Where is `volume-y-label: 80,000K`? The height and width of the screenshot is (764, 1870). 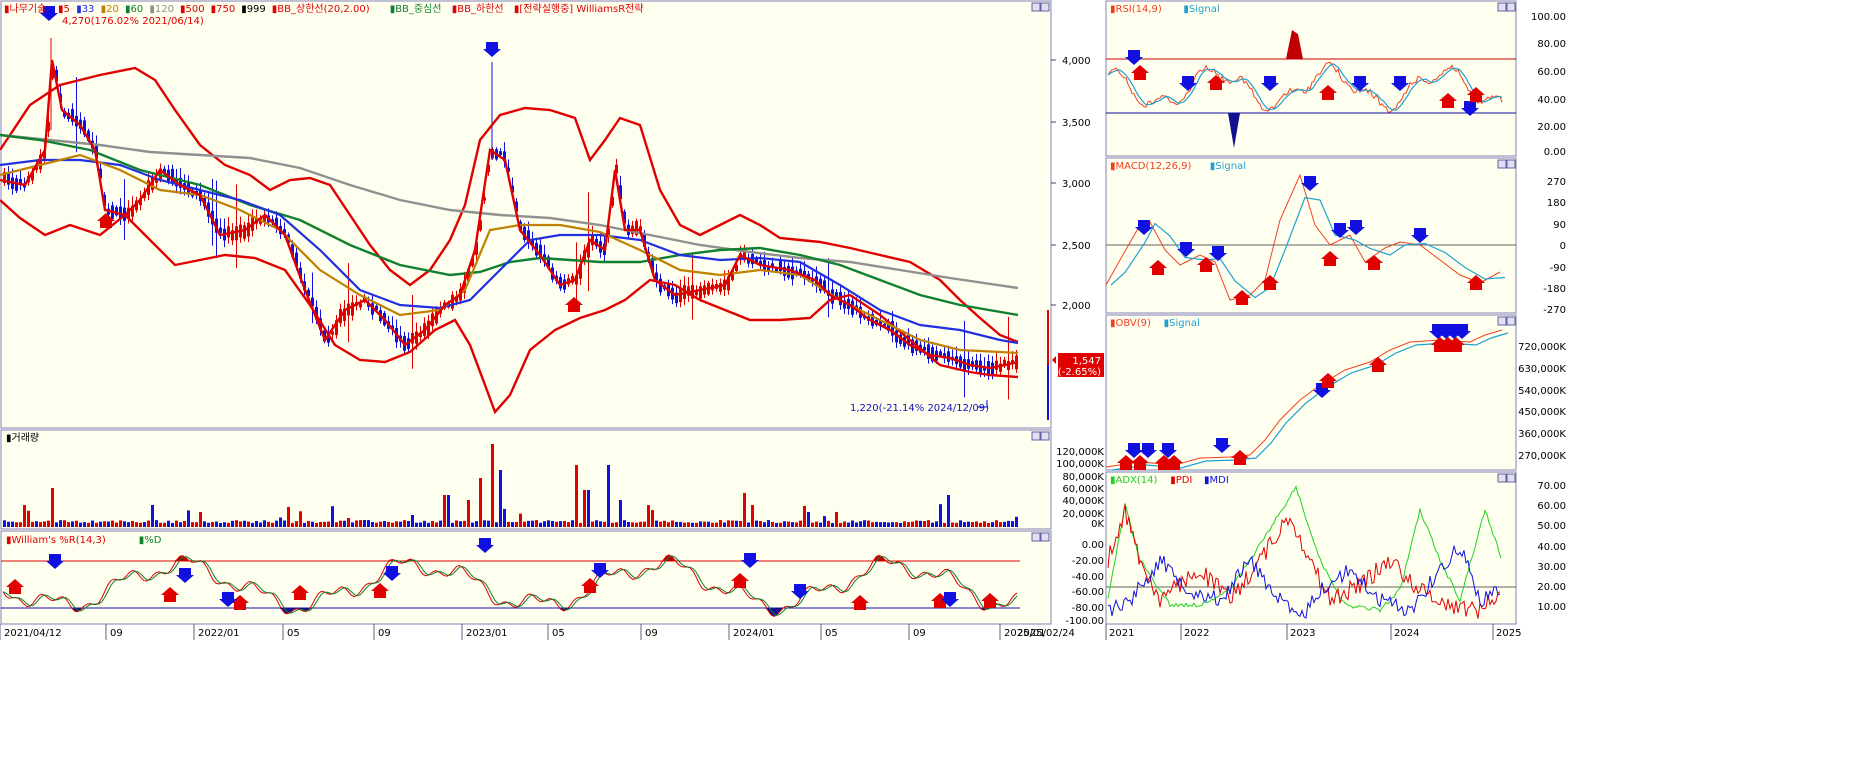
volume-y-label: 80,000K is located at coordinates (1083, 477).